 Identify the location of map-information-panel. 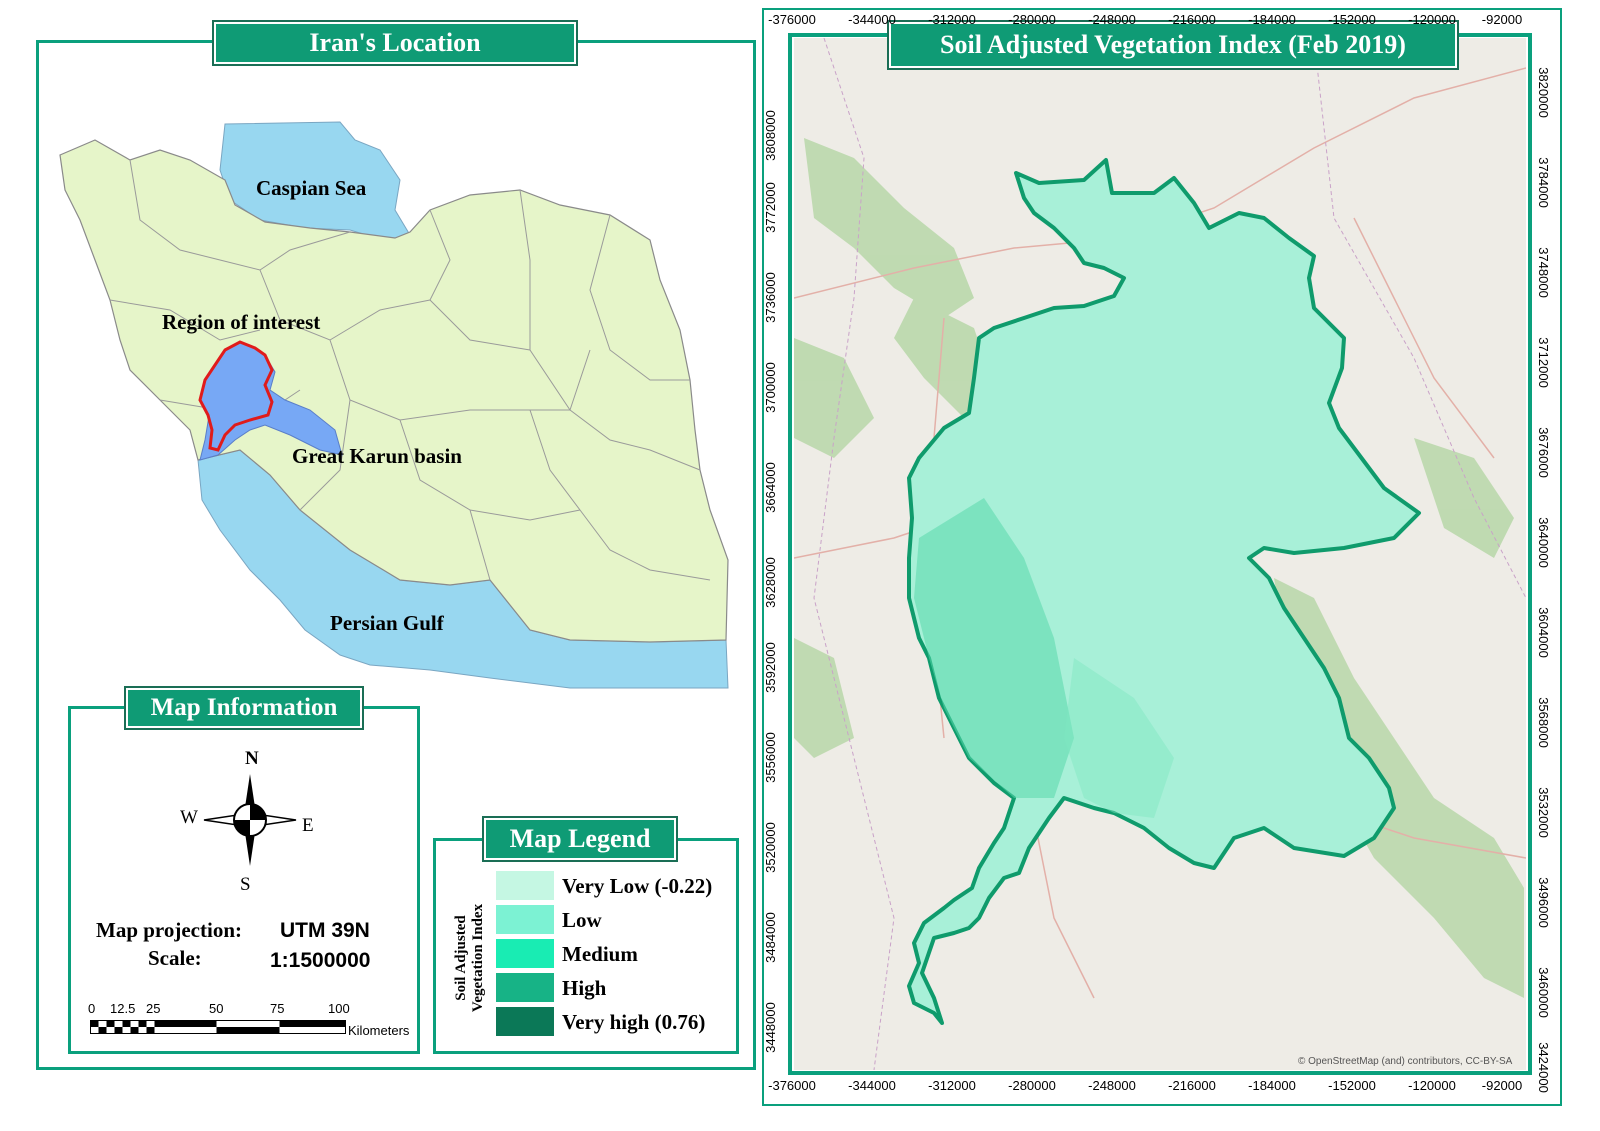
(244, 880).